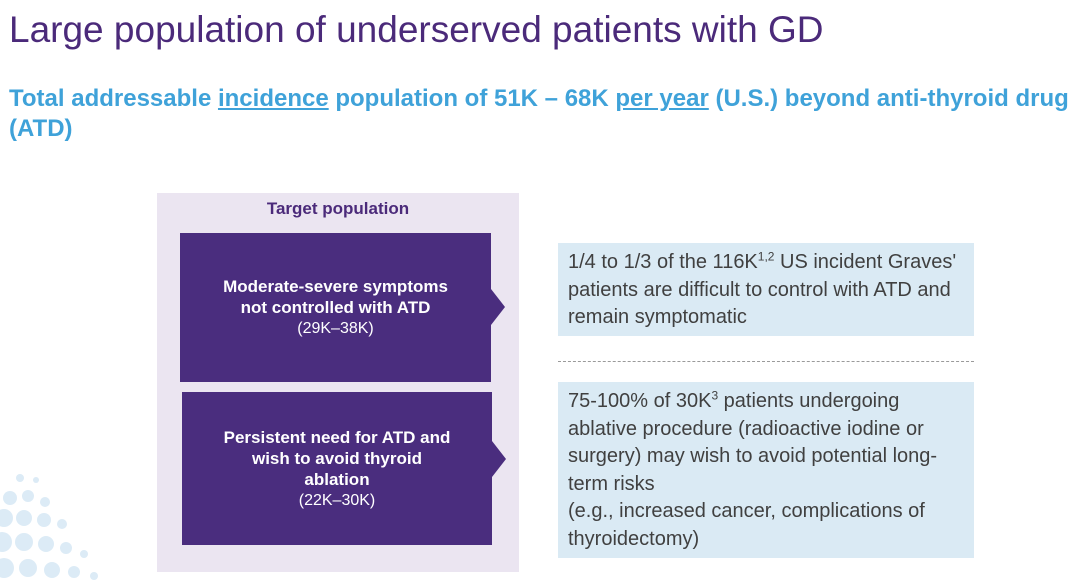 Image resolution: width=1080 pixels, height=582 pixels. Describe the element at coordinates (472, 98) in the screenshot. I see `subtitle-part-2: population of 51K – 68K` at that location.